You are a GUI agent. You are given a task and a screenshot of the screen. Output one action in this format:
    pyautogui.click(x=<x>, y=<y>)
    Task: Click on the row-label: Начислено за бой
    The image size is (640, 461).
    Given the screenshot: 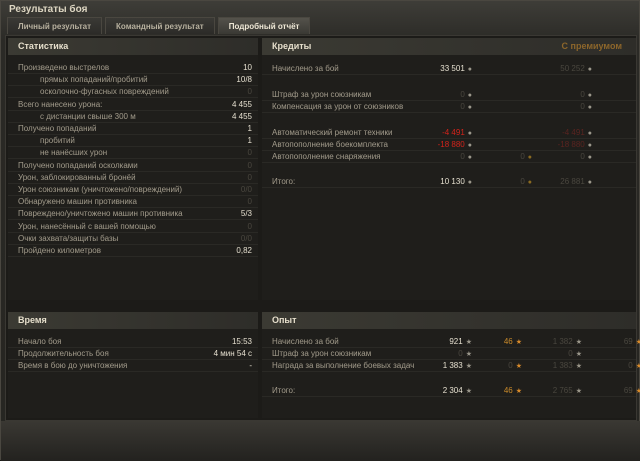 What is the action you would take?
    pyautogui.click(x=305, y=68)
    